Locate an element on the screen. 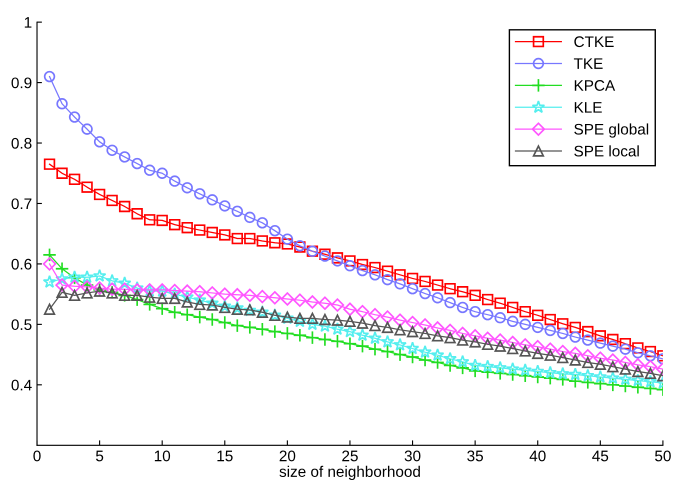 The width and height of the screenshot is (673, 492). y-tick-label: 0.7 is located at coordinates (22, 204).